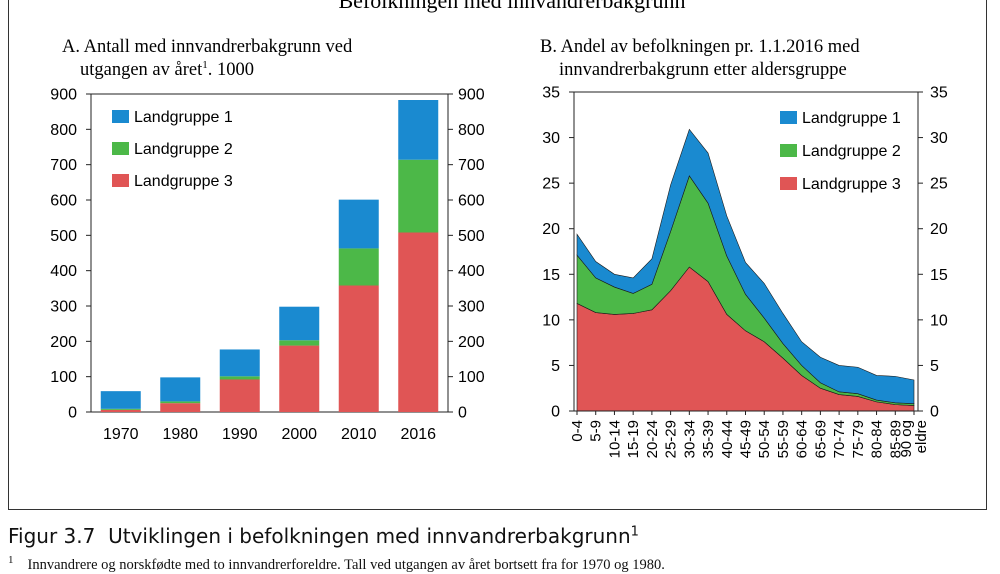  Describe the element at coordinates (63, 236) in the screenshot. I see `chart-a-ytick-left: 500` at that location.